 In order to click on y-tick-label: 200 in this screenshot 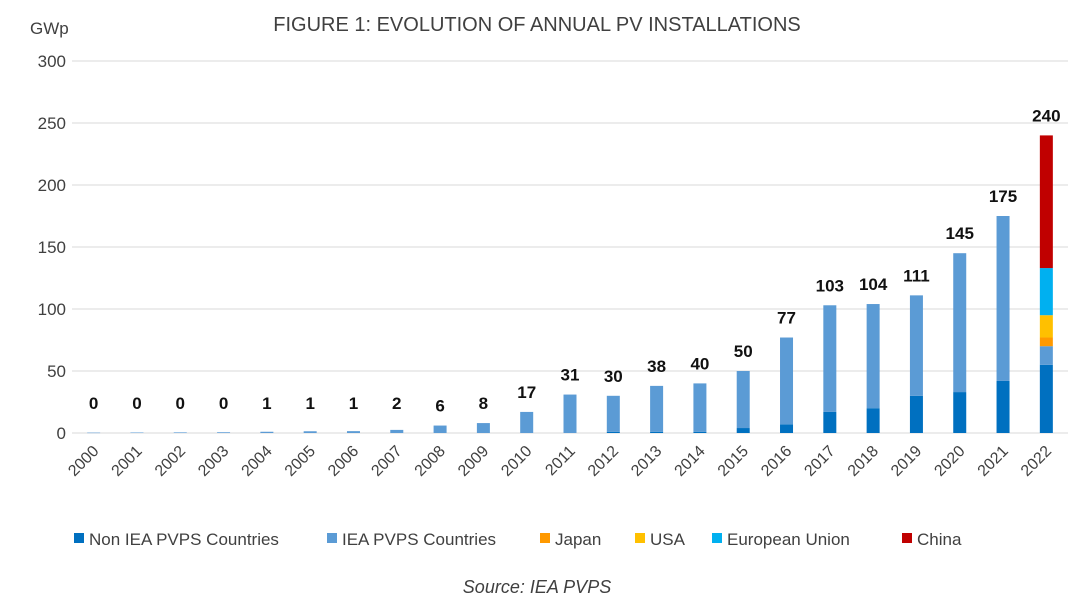, I will do `click(52, 185)`.